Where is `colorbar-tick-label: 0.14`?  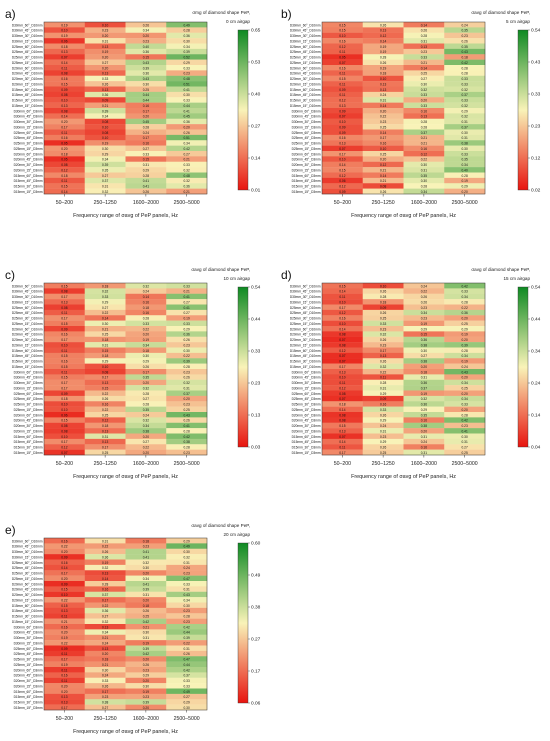 colorbar-tick-label: 0.14 is located at coordinates (536, 416).